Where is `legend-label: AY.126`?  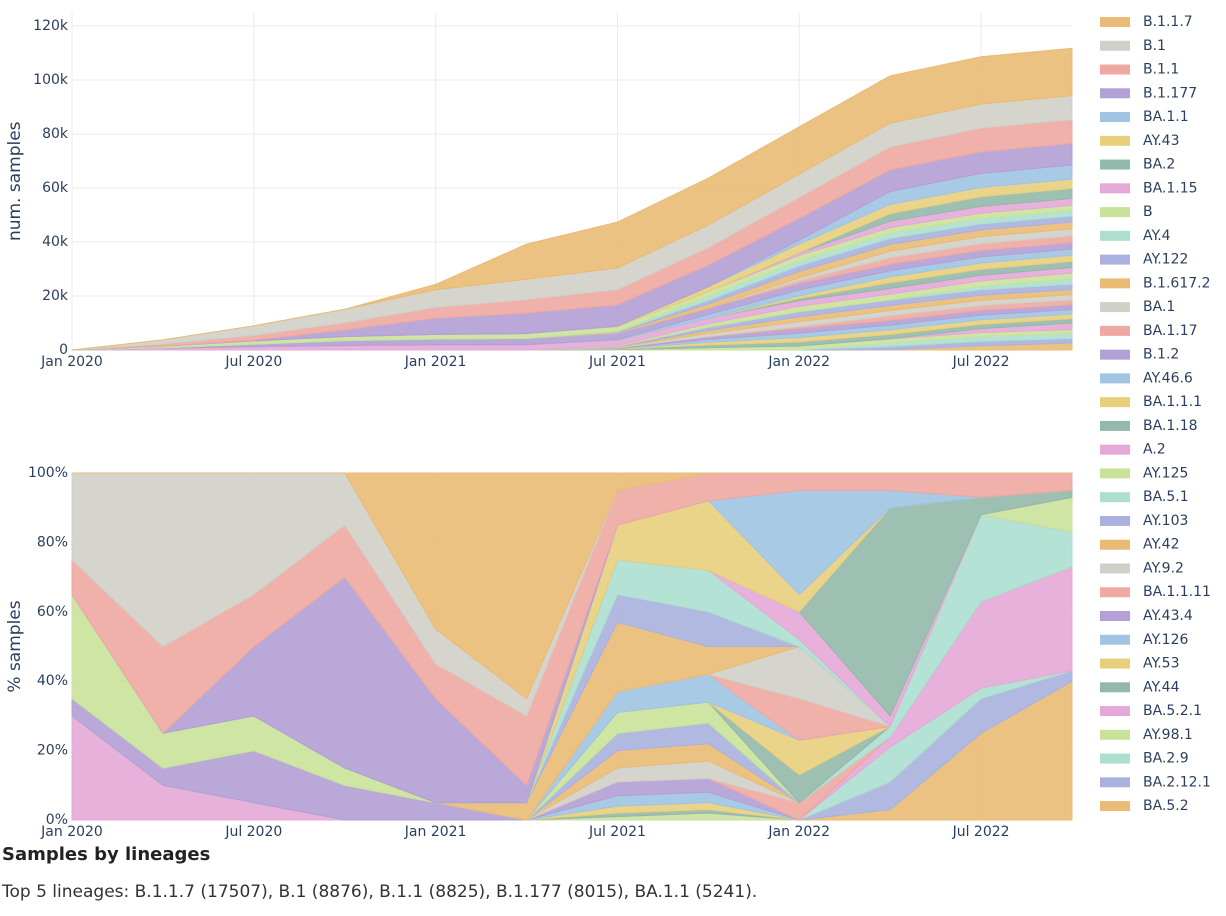 legend-label: AY.126 is located at coordinates (1165, 640).